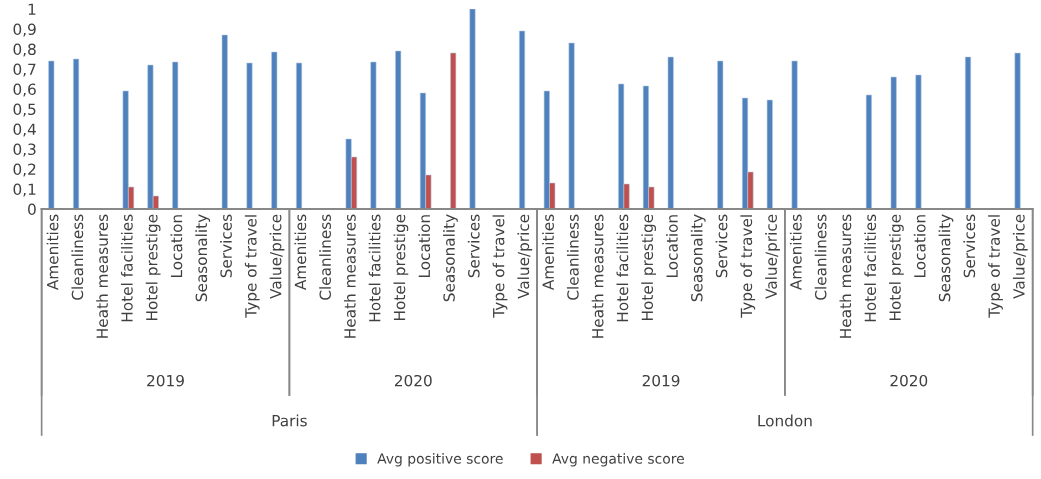 This screenshot has width=1041, height=479. Describe the element at coordinates (785, 420) in the screenshot. I see `text: London` at that location.